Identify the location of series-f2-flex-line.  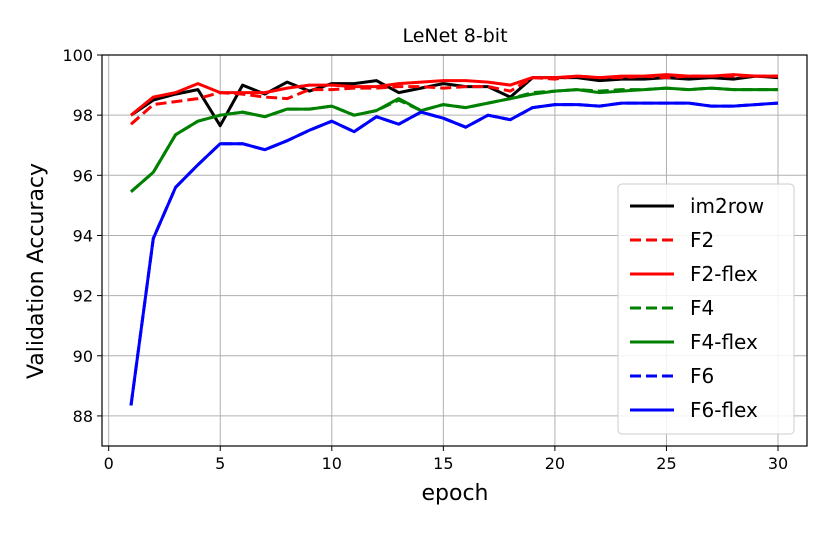
(454, 95).